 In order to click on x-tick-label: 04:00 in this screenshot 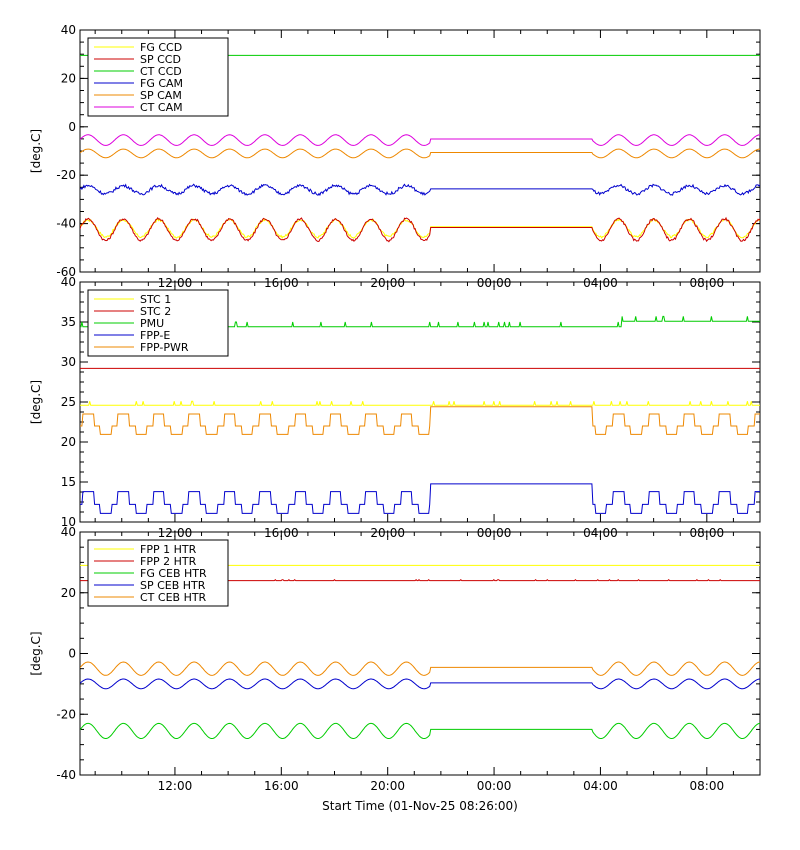, I will do `click(600, 786)`.